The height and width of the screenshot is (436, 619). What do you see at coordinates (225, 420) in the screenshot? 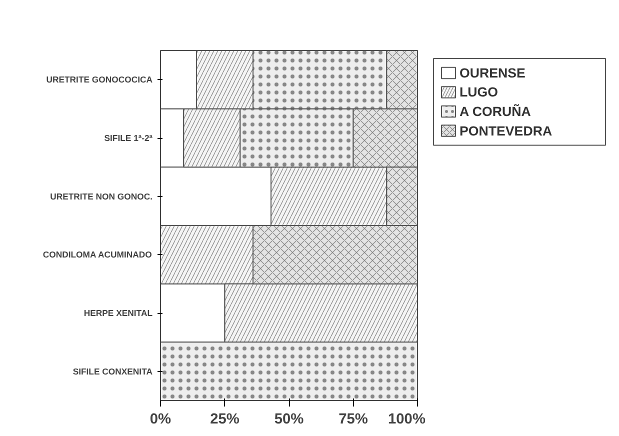
I see `x-tick-label: 25%` at bounding box center [225, 420].